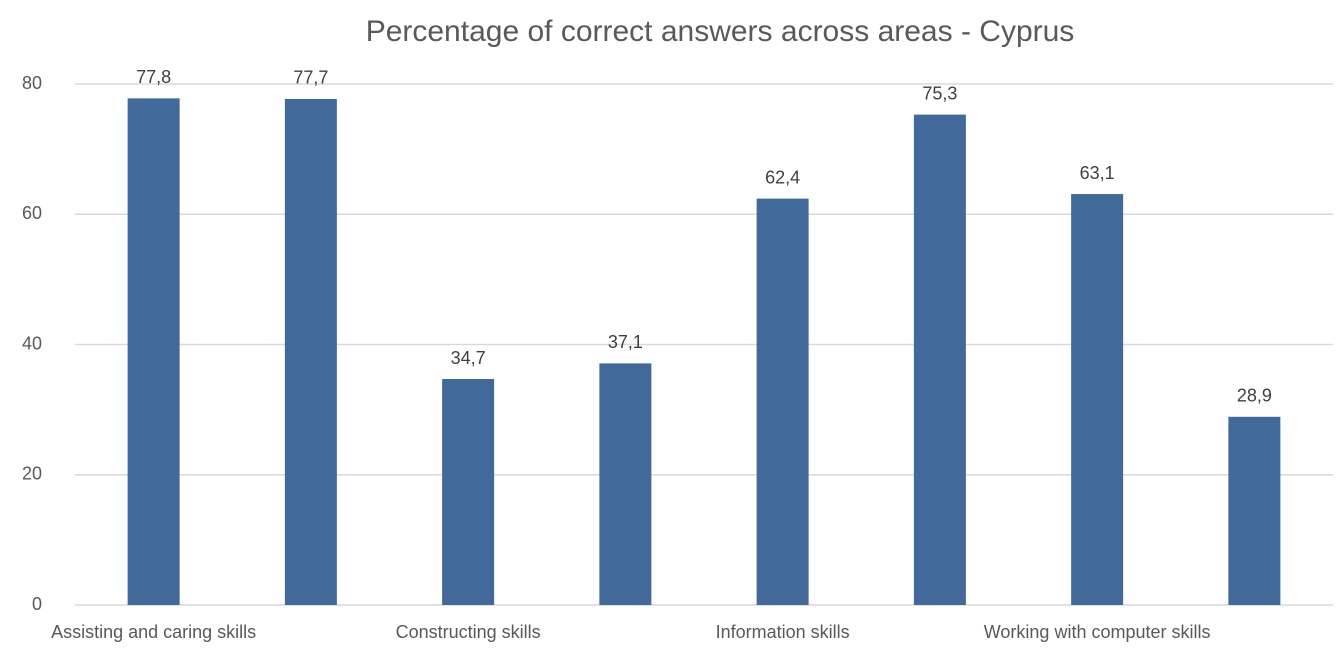  What do you see at coordinates (1254, 396) in the screenshot?
I see `value-label: 28,9` at bounding box center [1254, 396].